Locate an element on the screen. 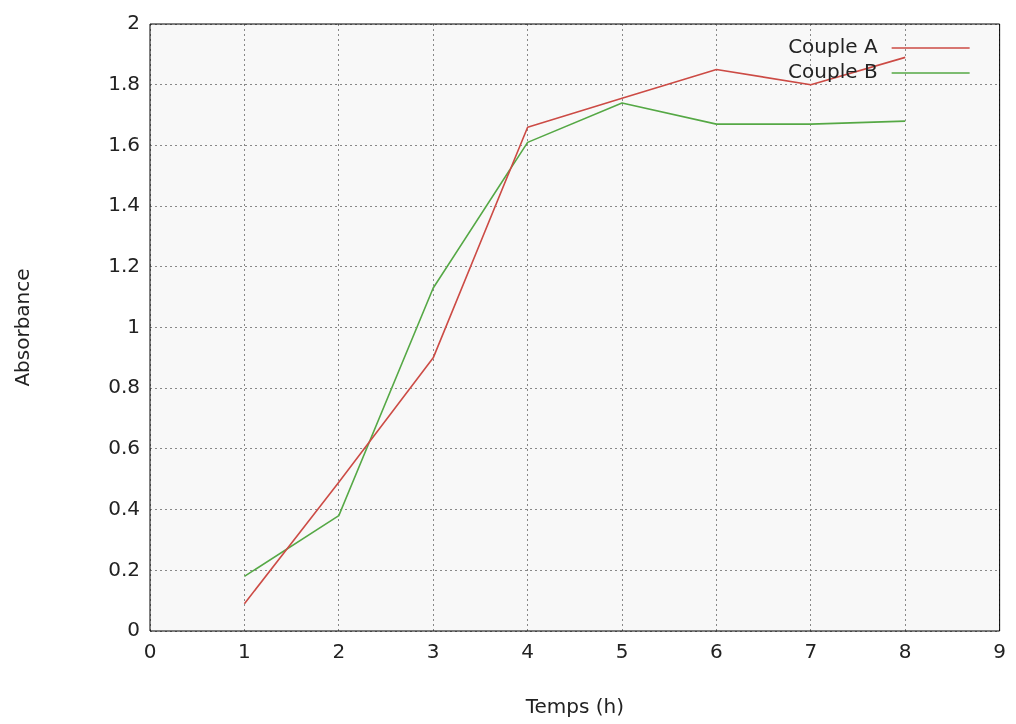  y-tick-label: 0.4 is located at coordinates (124, 507).